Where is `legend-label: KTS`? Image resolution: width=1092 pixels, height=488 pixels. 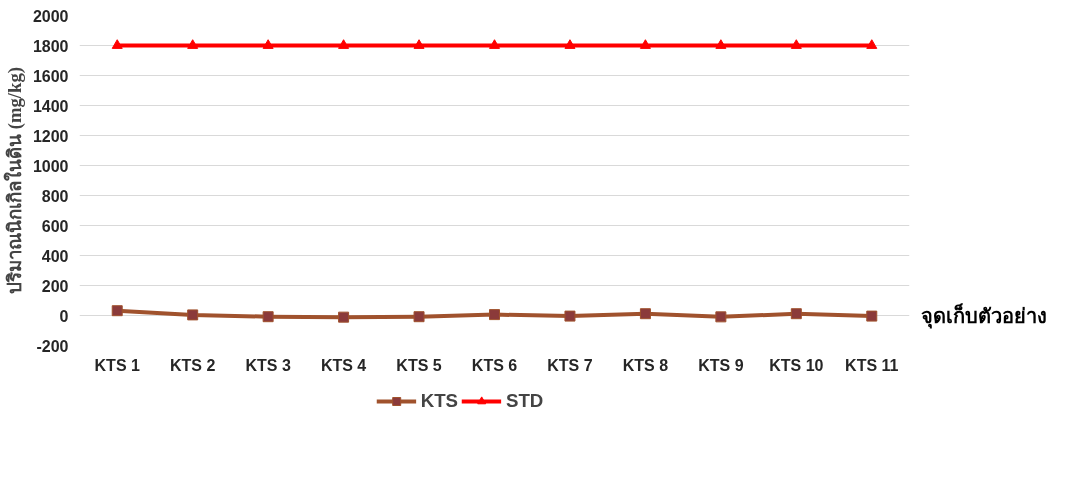
legend-label: KTS is located at coordinates (439, 401).